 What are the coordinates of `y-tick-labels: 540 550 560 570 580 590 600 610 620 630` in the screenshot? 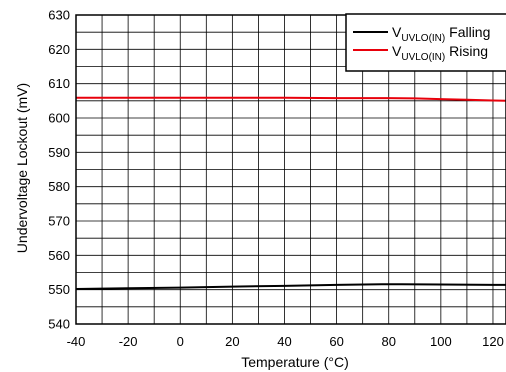 It's located at (59, 170).